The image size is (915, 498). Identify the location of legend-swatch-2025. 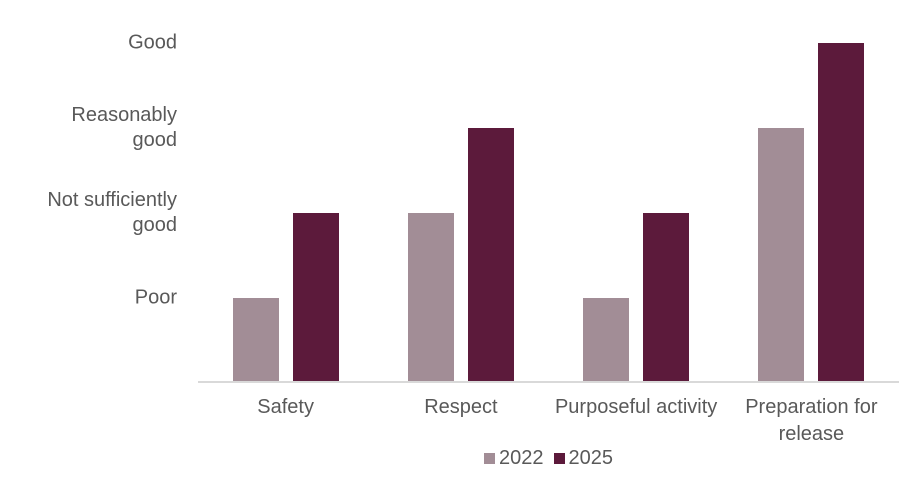
(559, 458).